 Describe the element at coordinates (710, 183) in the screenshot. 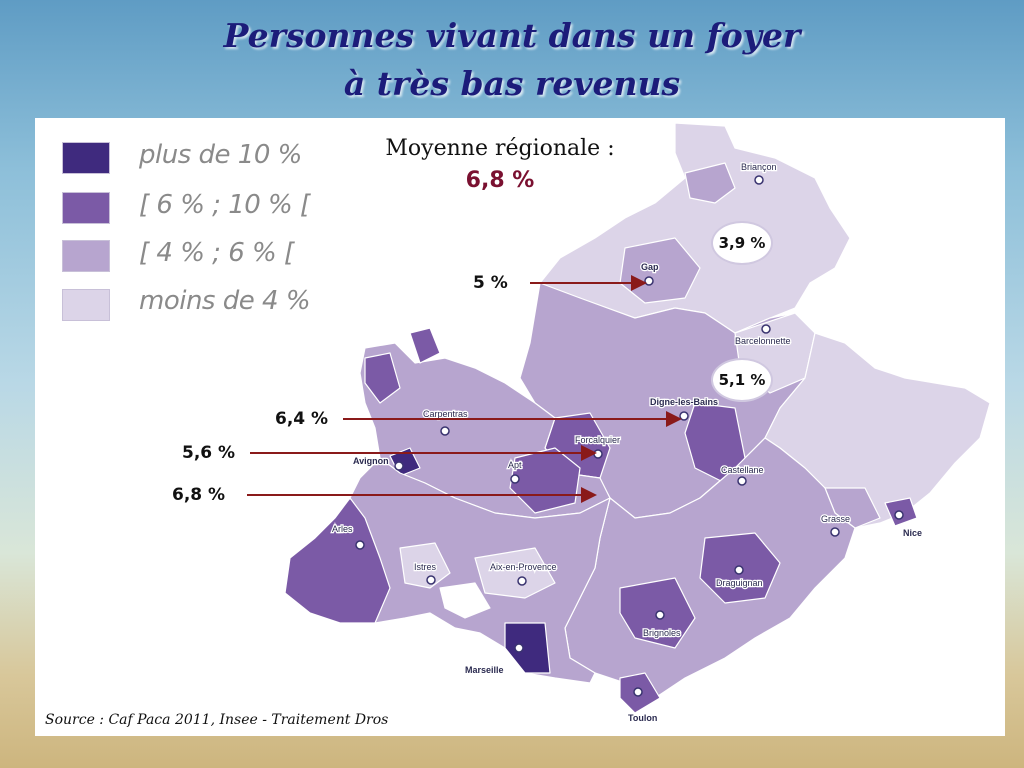

I see `region-north-purple` at that location.